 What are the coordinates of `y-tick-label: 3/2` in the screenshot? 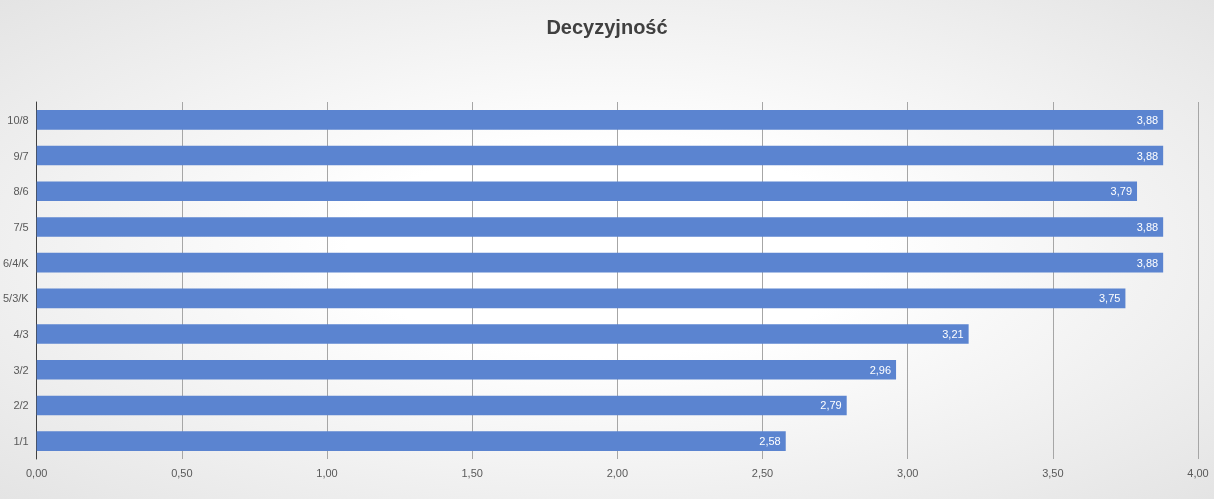 It's located at (21, 369).